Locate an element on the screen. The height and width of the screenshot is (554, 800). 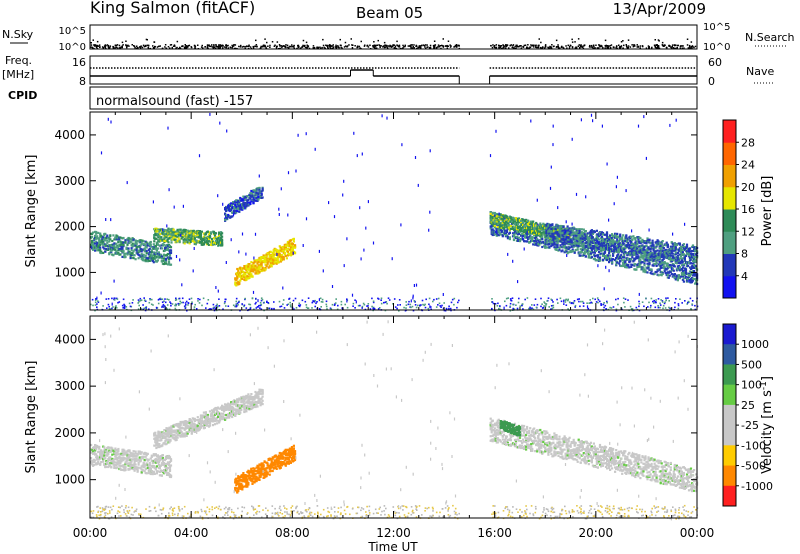
nsky-trace is located at coordinates (393, 44).